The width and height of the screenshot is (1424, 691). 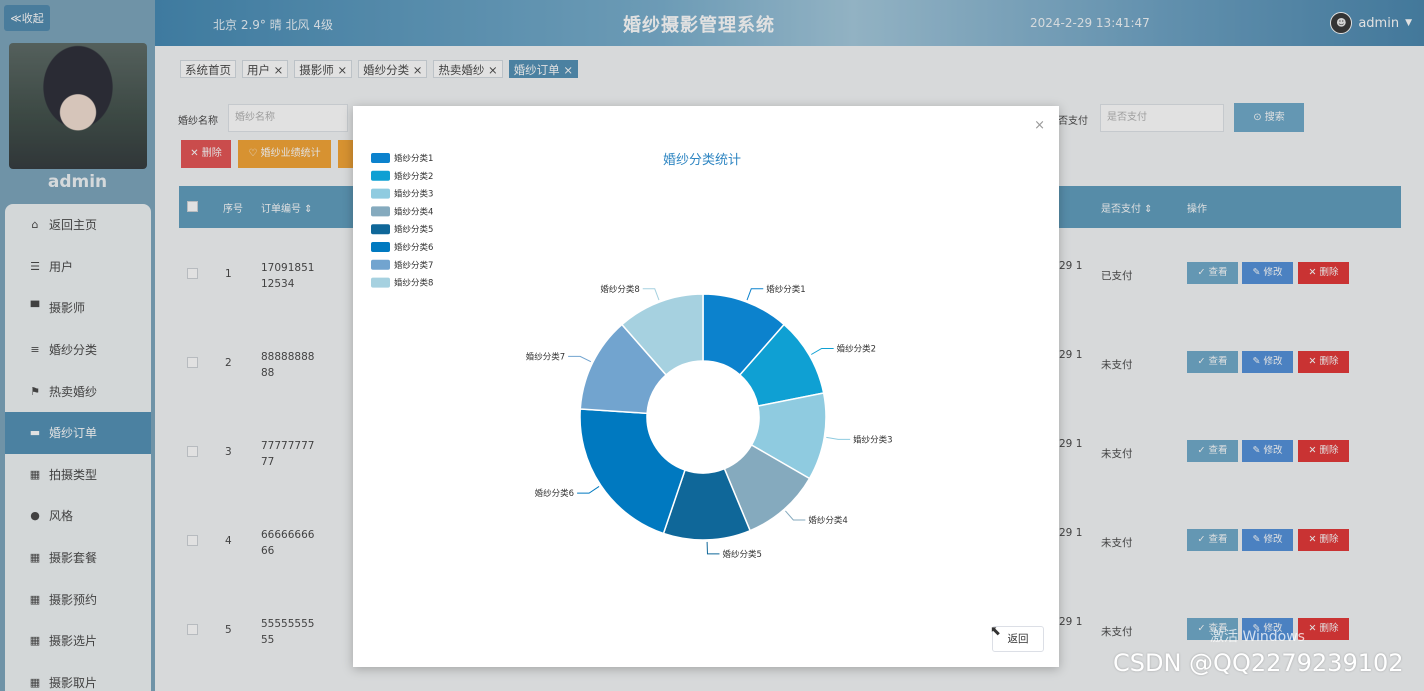 What do you see at coordinates (1039, 125) in the screenshot?
I see `close-icon: ×` at bounding box center [1039, 125].